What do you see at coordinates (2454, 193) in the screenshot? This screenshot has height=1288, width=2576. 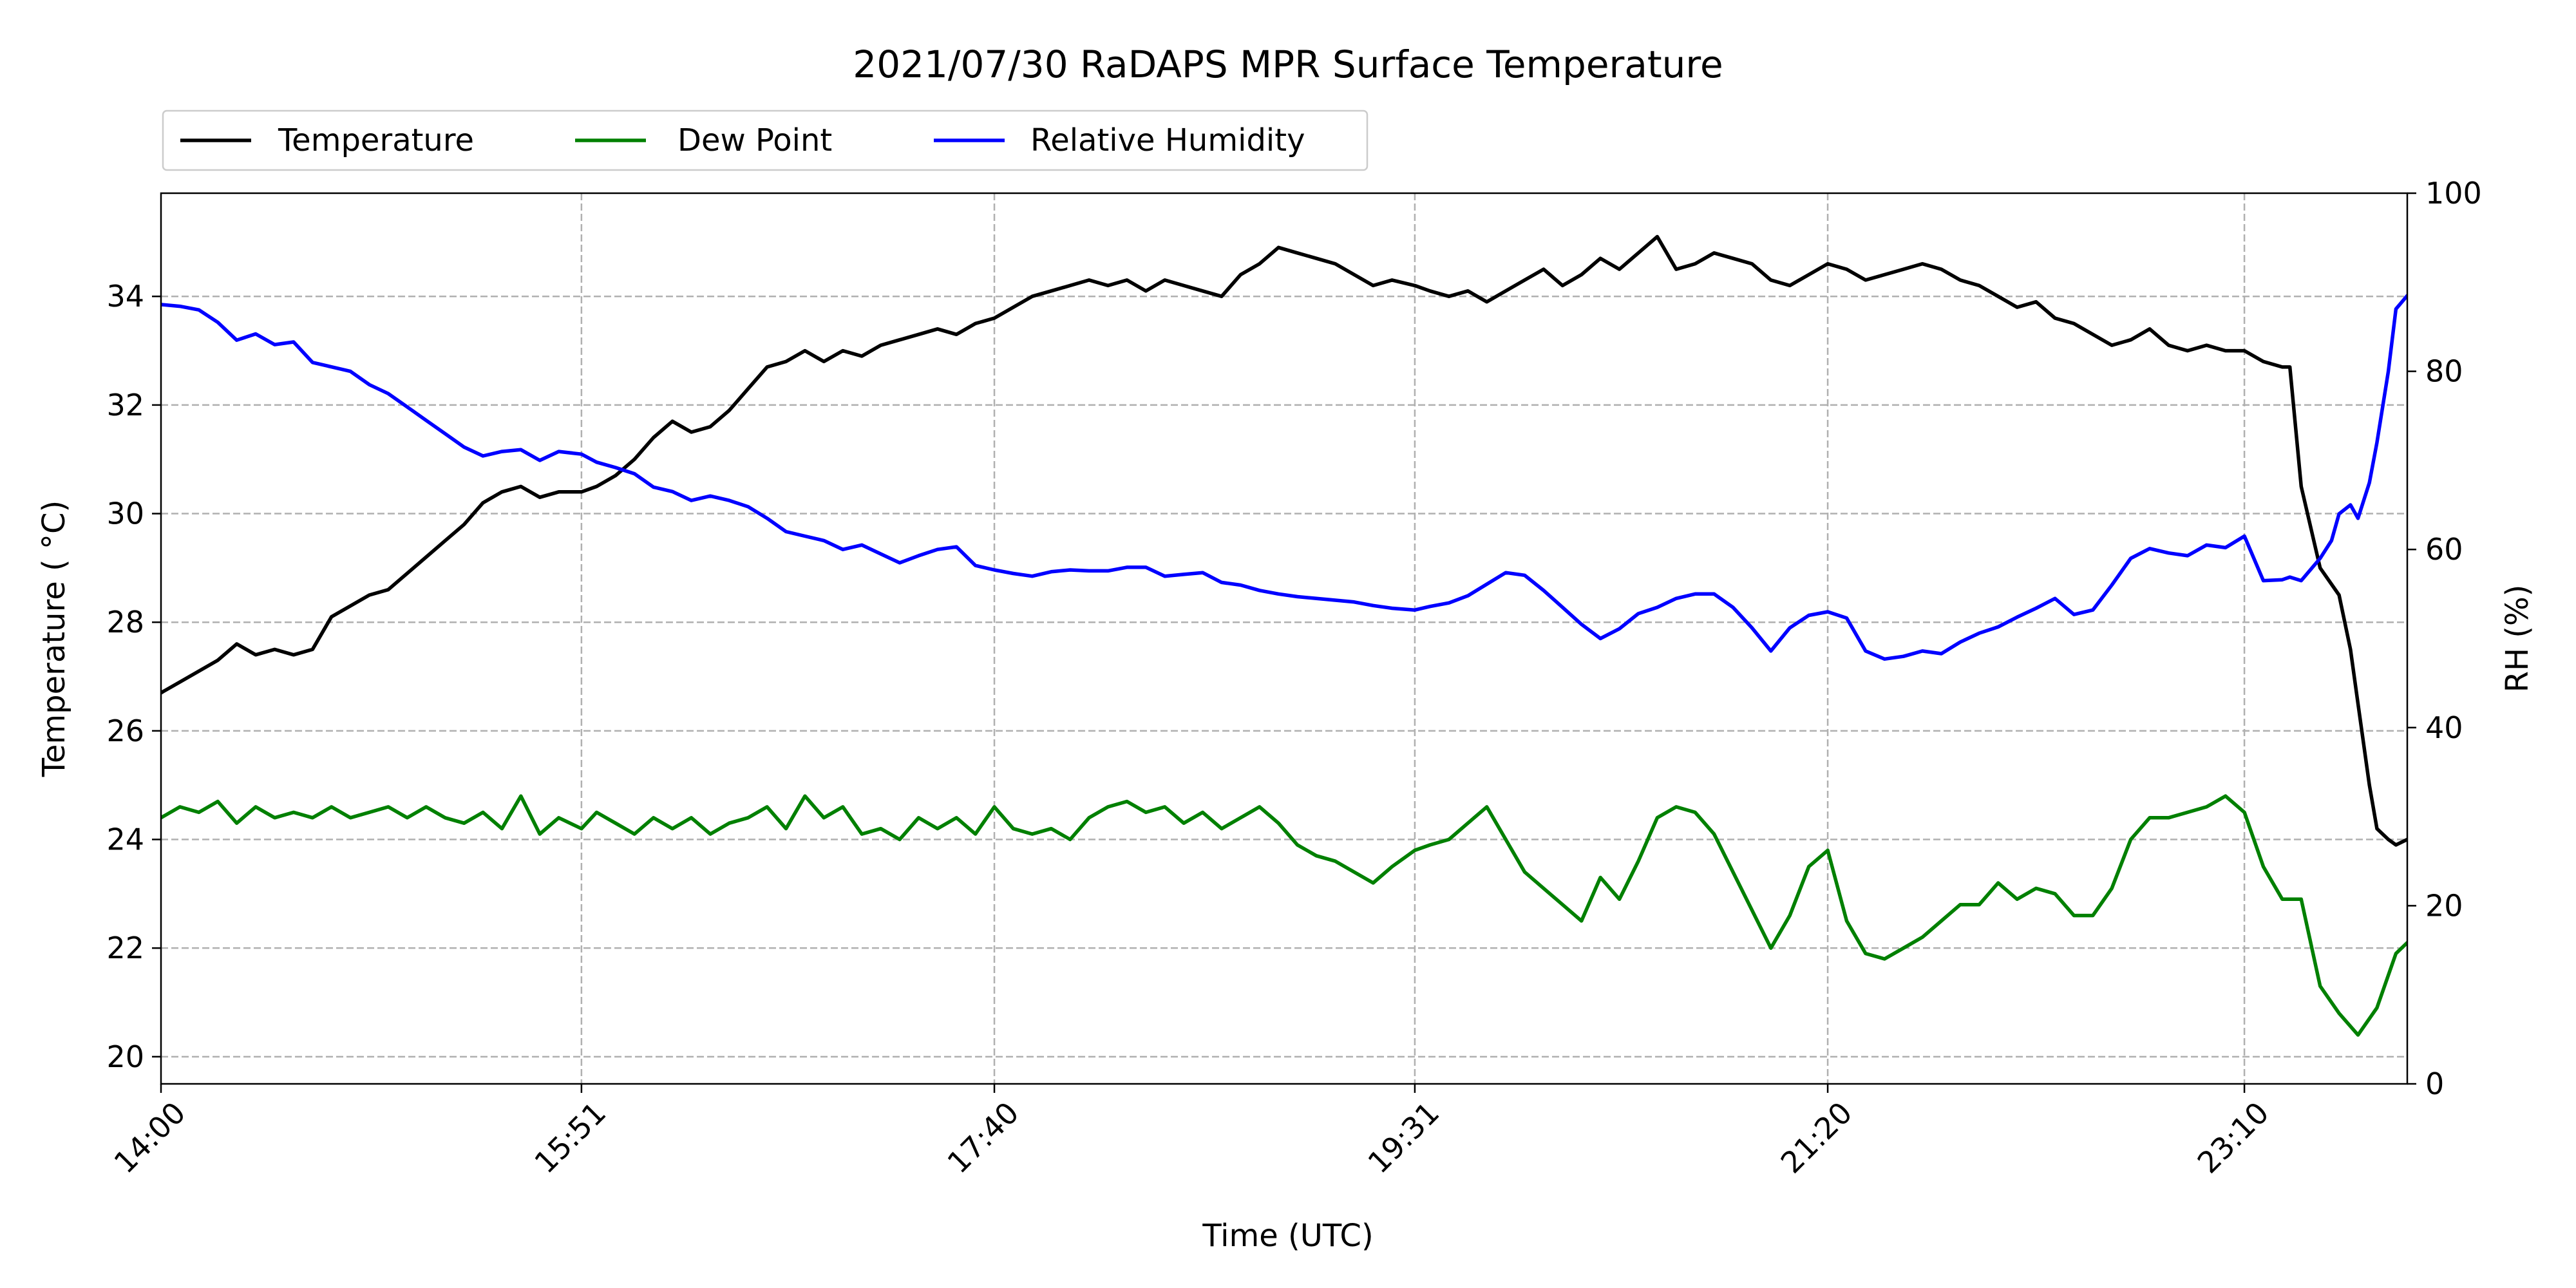 I see `y2-tick-label: 100` at bounding box center [2454, 193].